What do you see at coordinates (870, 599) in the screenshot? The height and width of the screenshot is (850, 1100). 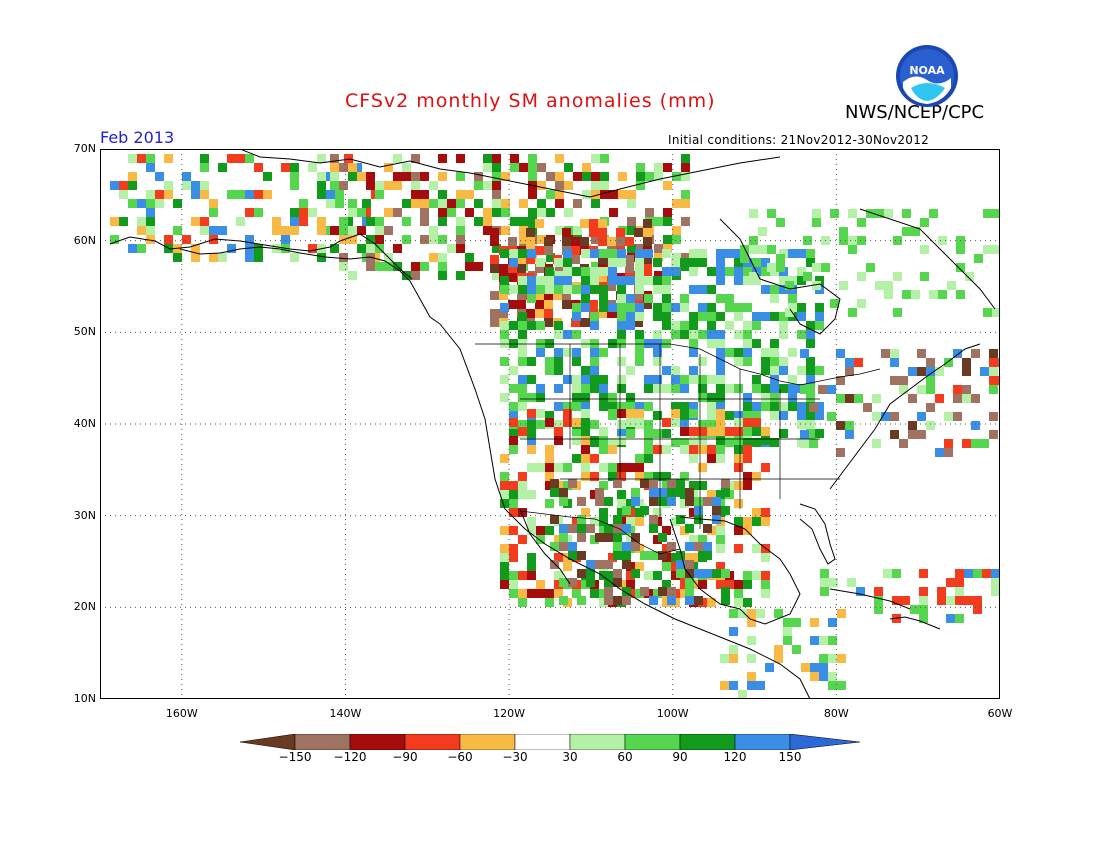 I see `coastline-cuba` at bounding box center [870, 599].